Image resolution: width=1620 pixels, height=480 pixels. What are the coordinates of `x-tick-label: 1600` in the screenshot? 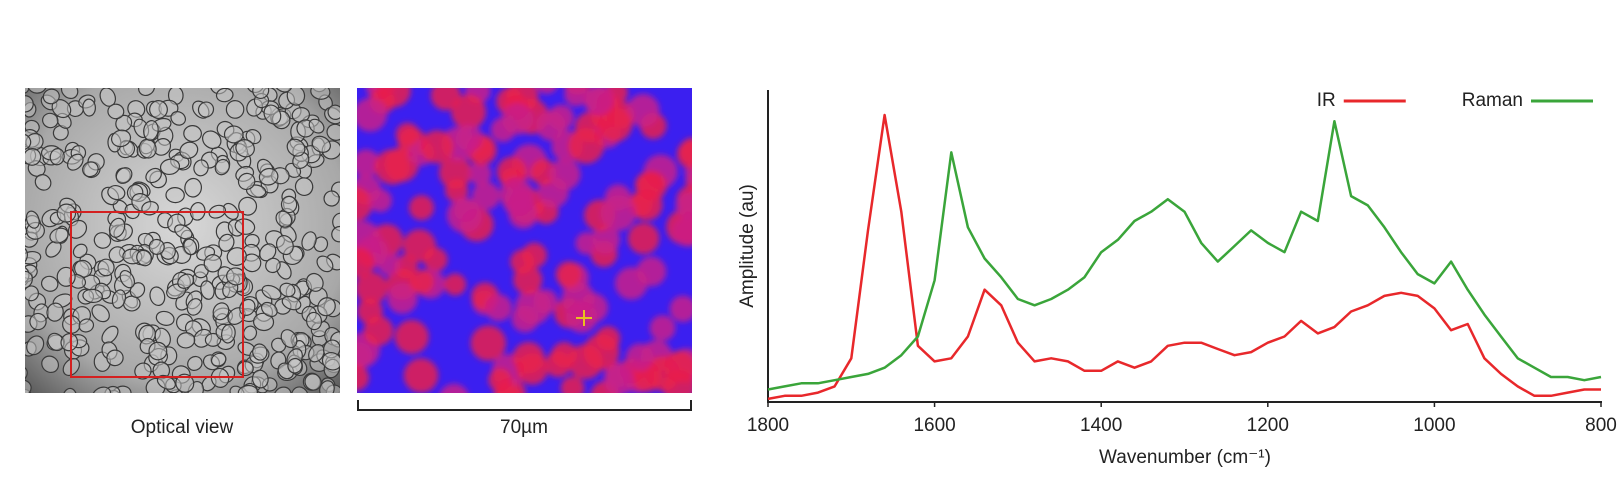 It's located at (934, 425).